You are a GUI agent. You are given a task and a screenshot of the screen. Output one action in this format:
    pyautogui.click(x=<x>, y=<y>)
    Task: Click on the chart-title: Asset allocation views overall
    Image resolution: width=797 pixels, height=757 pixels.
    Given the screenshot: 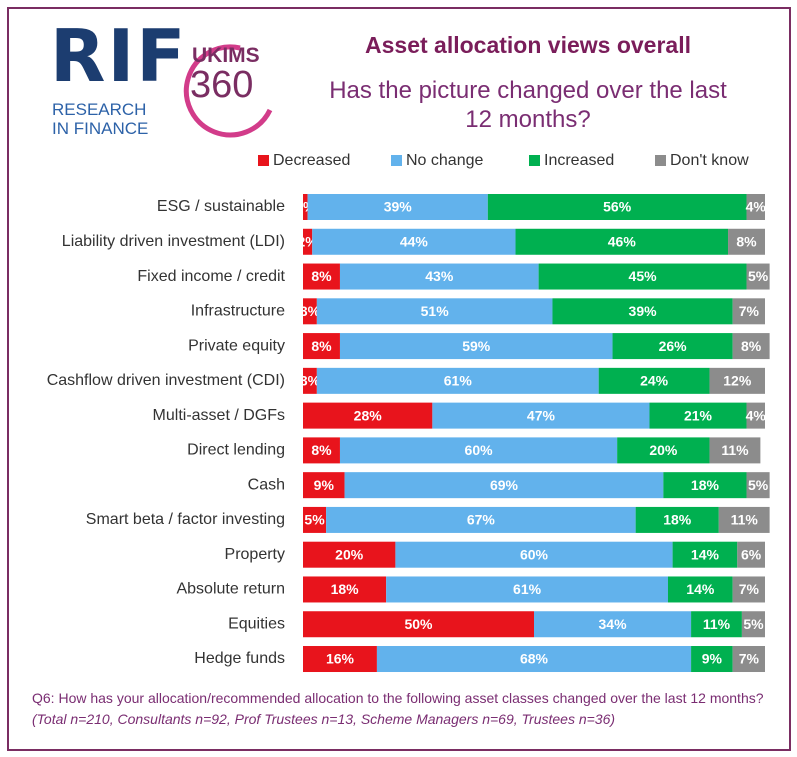 What is the action you would take?
    pyautogui.click(x=528, y=45)
    